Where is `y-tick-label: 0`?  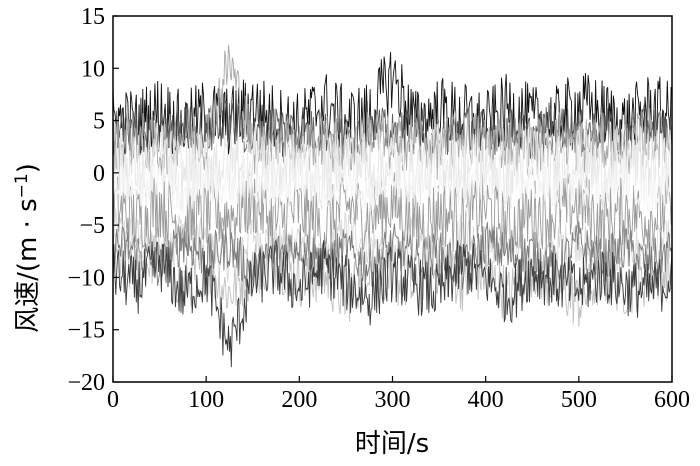
y-tick-label: 0 is located at coordinates (99, 174).